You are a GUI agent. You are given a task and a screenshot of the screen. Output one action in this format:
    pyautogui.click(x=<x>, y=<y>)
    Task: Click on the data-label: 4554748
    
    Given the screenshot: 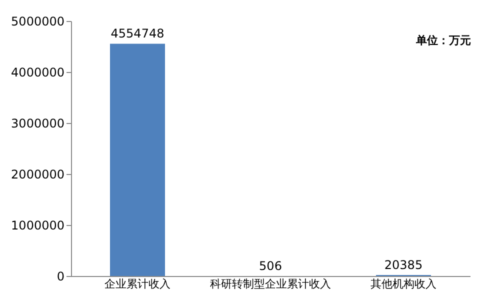 What is the action you would take?
    pyautogui.click(x=137, y=33)
    